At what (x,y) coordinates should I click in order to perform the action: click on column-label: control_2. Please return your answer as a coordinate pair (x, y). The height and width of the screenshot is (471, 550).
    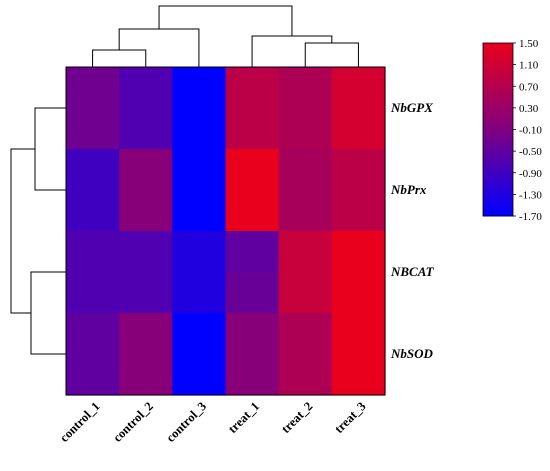
    Looking at the image, I should click on (133, 422).